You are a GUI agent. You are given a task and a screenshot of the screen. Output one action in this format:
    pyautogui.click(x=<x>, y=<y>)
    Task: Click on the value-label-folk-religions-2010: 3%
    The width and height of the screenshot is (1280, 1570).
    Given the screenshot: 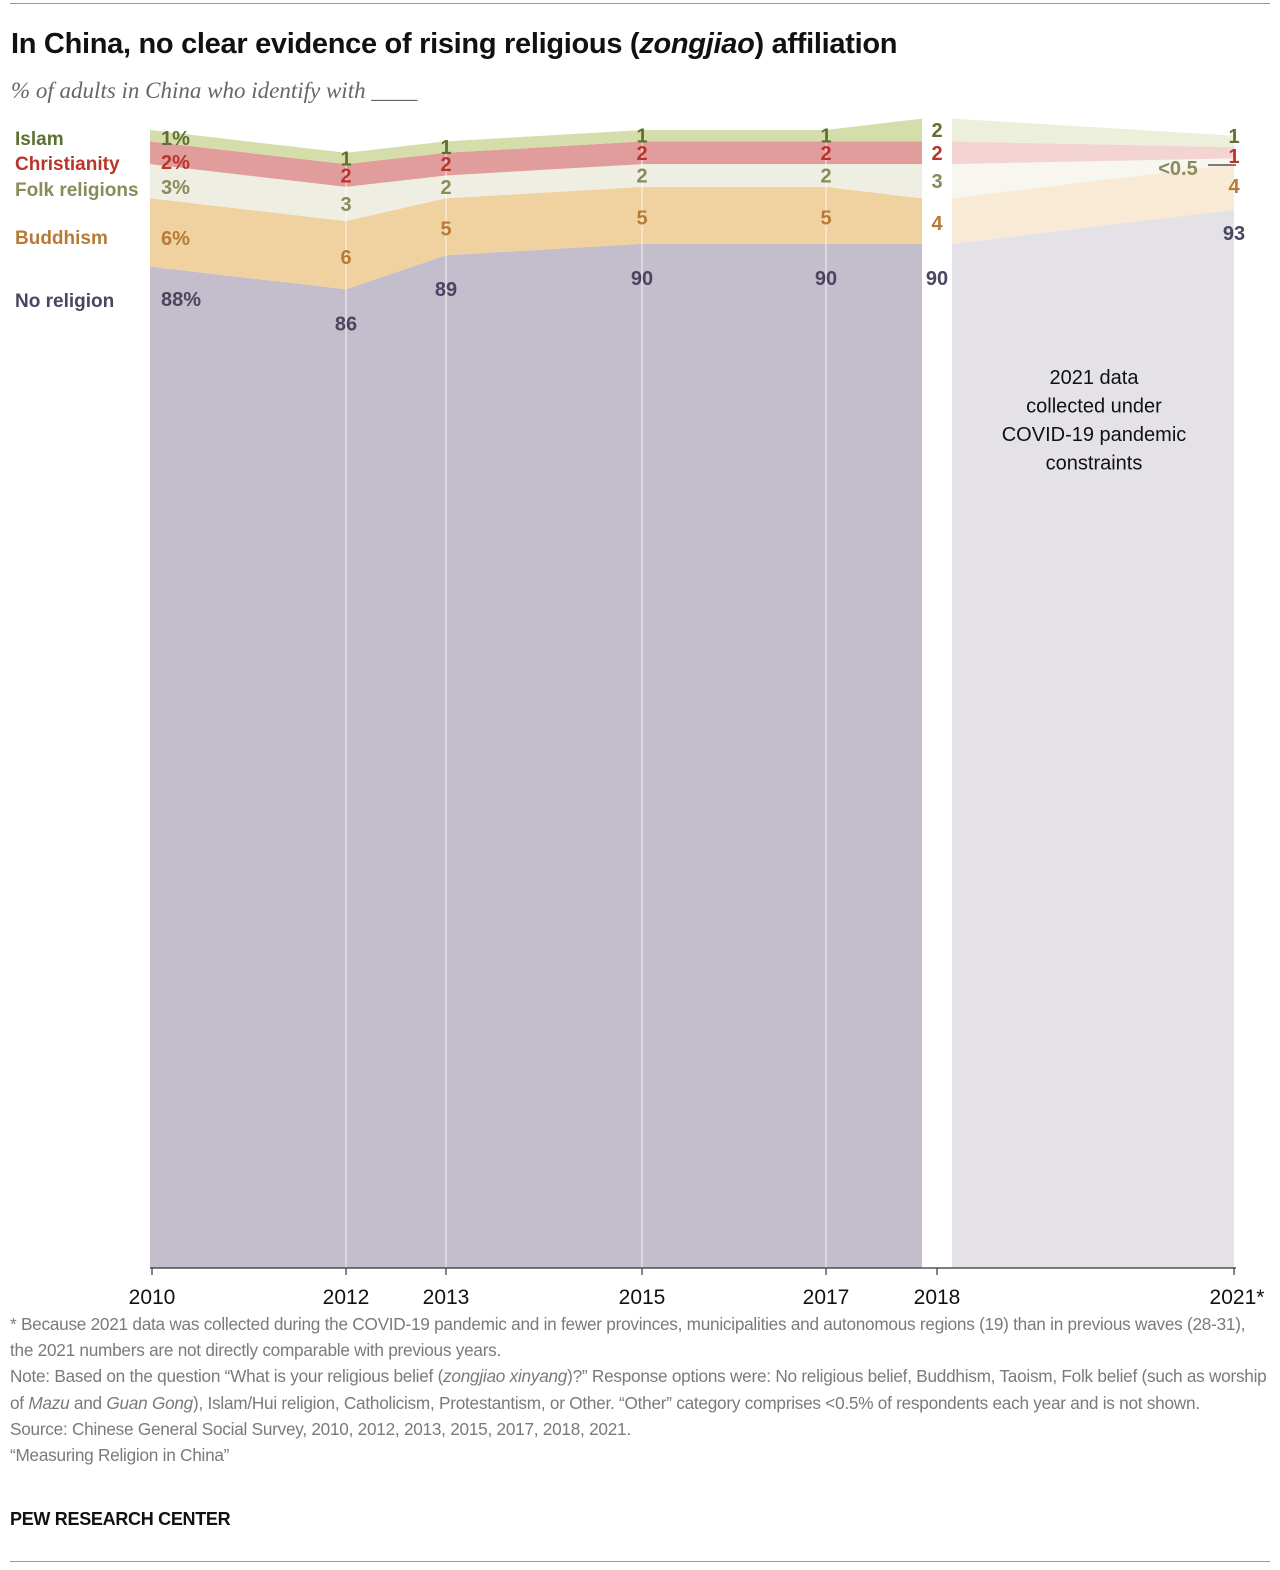 What is the action you would take?
    pyautogui.click(x=175, y=188)
    